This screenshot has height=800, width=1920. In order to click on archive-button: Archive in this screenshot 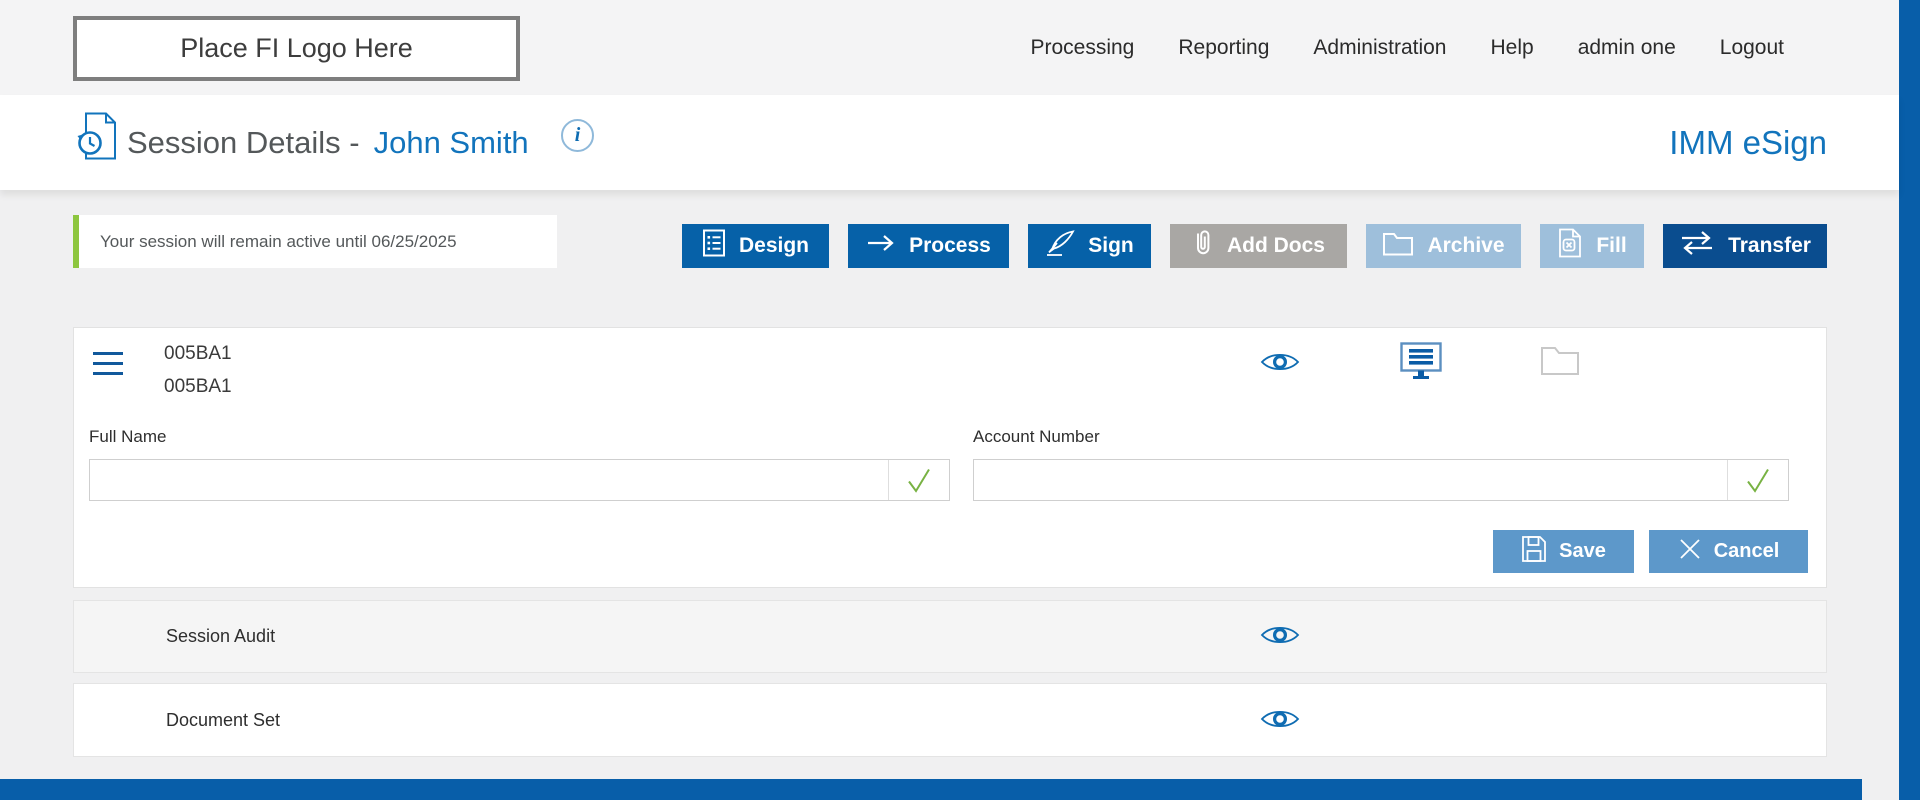, I will do `click(1443, 246)`.